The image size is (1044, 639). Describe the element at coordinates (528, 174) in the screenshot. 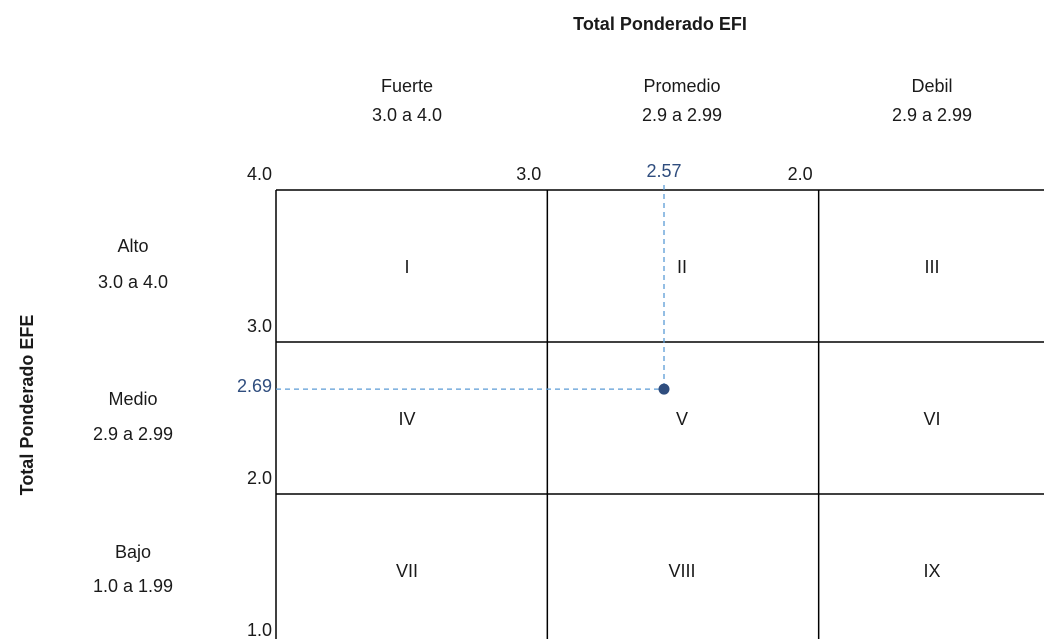

I see `x-tick-label: 3.0` at that location.